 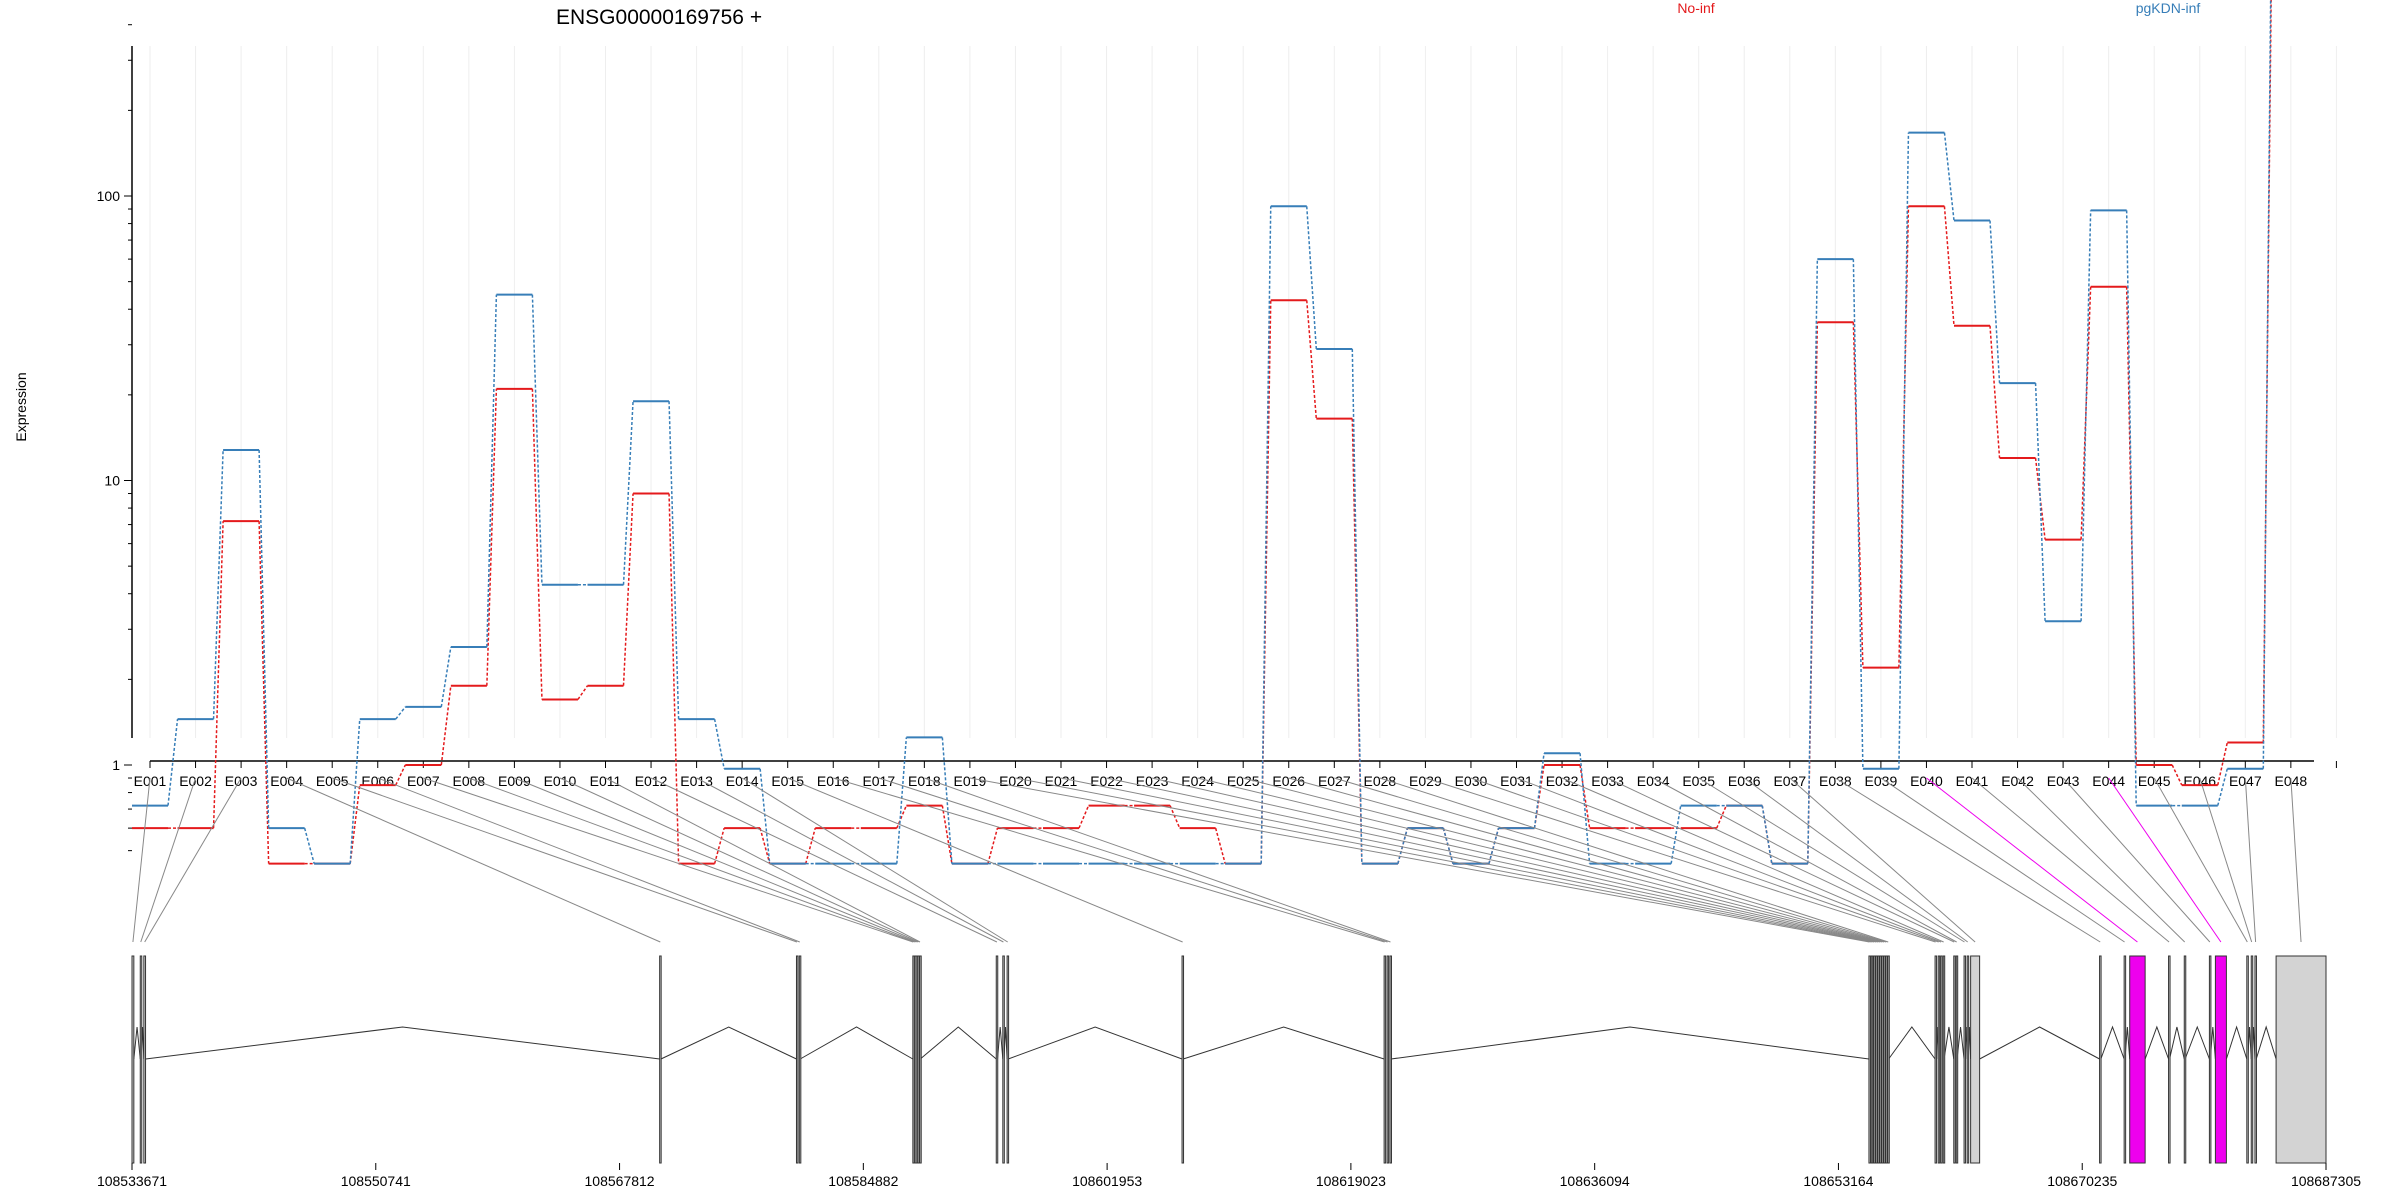 I want to click on x-tick-label: E045, so click(x=2154, y=781).